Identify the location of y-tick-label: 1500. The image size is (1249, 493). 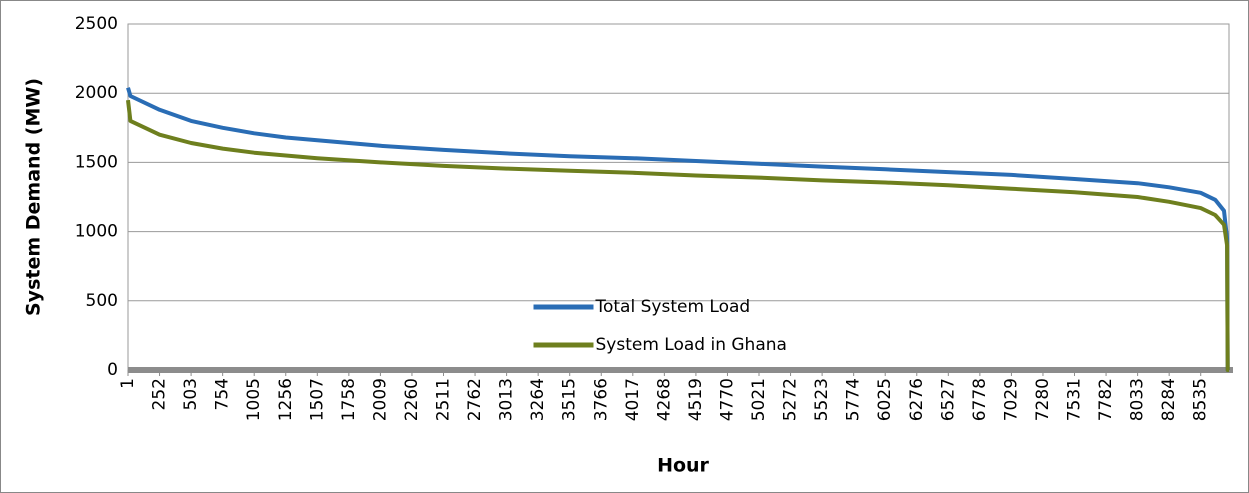
(96, 162).